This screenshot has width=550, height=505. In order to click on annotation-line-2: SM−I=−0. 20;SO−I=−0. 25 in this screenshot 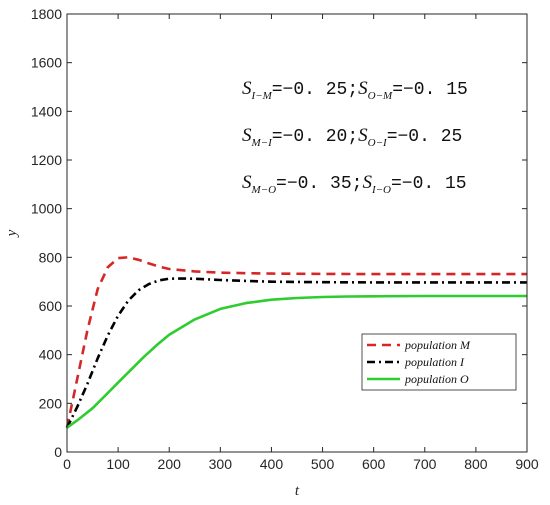, I will do `click(352, 137)`.